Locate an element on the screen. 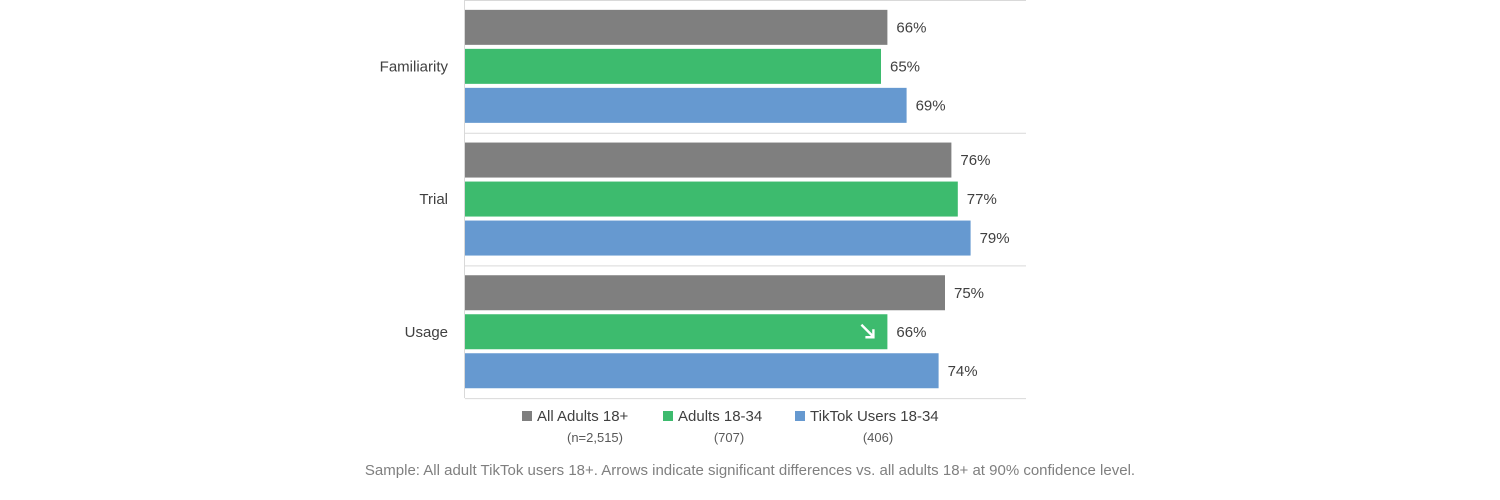 This screenshot has width=1500, height=500. legend-label-adults-18-34: Adults 18-34 is located at coordinates (720, 416).